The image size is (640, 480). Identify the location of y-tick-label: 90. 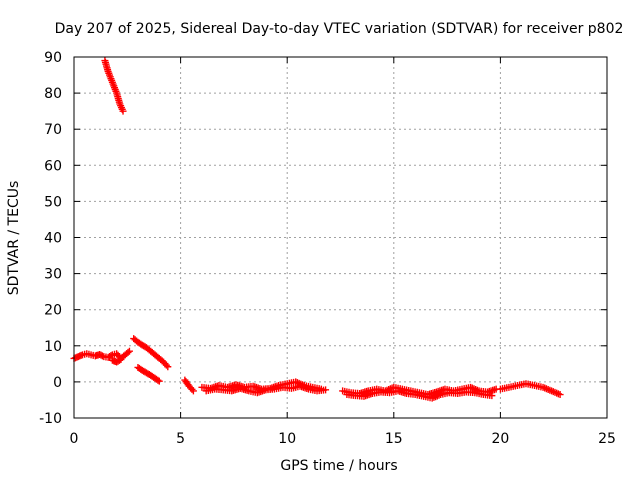
(53, 58).